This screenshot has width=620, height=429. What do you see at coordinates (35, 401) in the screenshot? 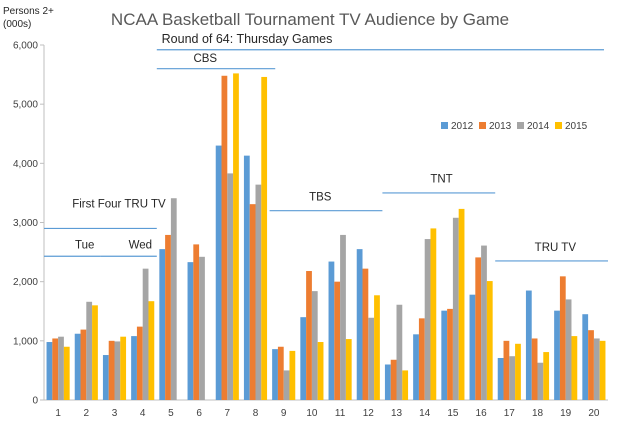
I see `y-tick-label: 0` at bounding box center [35, 401].